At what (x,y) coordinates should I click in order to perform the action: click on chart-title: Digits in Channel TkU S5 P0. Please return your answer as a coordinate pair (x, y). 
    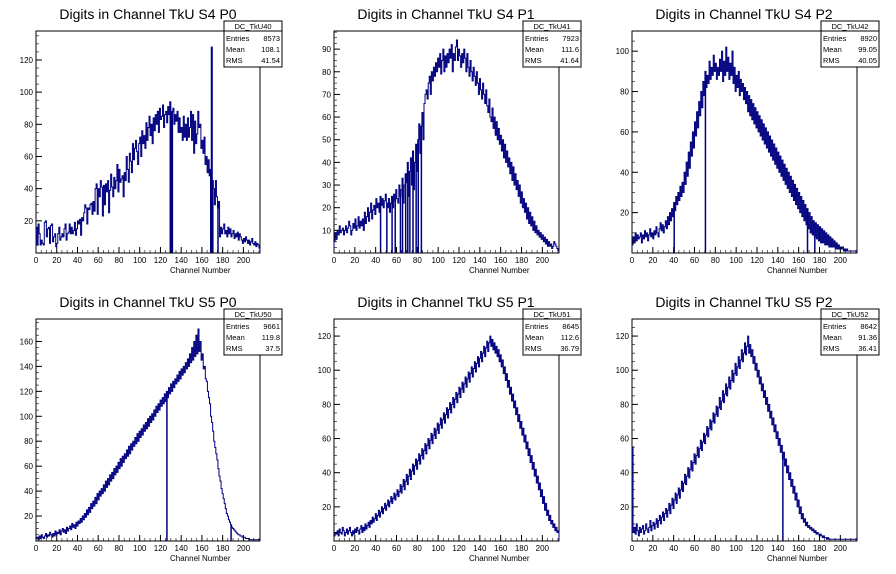
    Looking at the image, I should click on (147, 302).